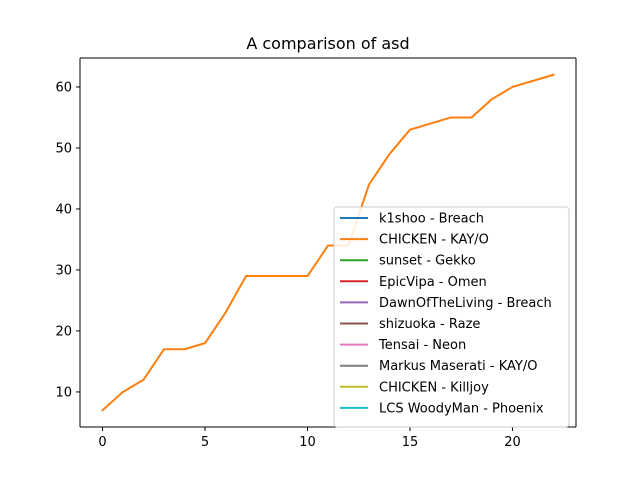  Describe the element at coordinates (307, 442) in the screenshot. I see `x-tick-label: 10` at that location.